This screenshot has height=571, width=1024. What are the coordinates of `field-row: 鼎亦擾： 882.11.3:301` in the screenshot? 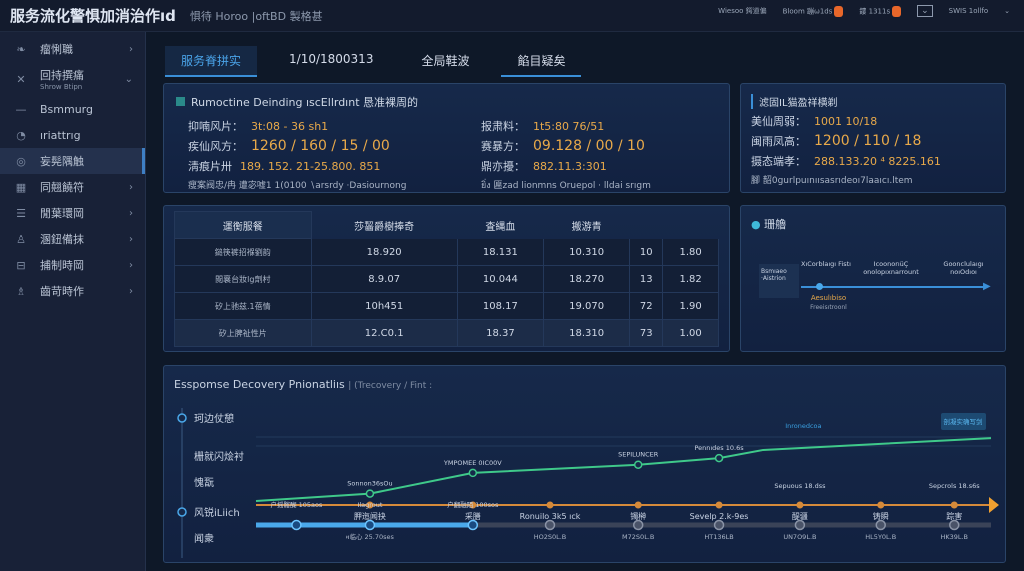 It's located at (563, 166).